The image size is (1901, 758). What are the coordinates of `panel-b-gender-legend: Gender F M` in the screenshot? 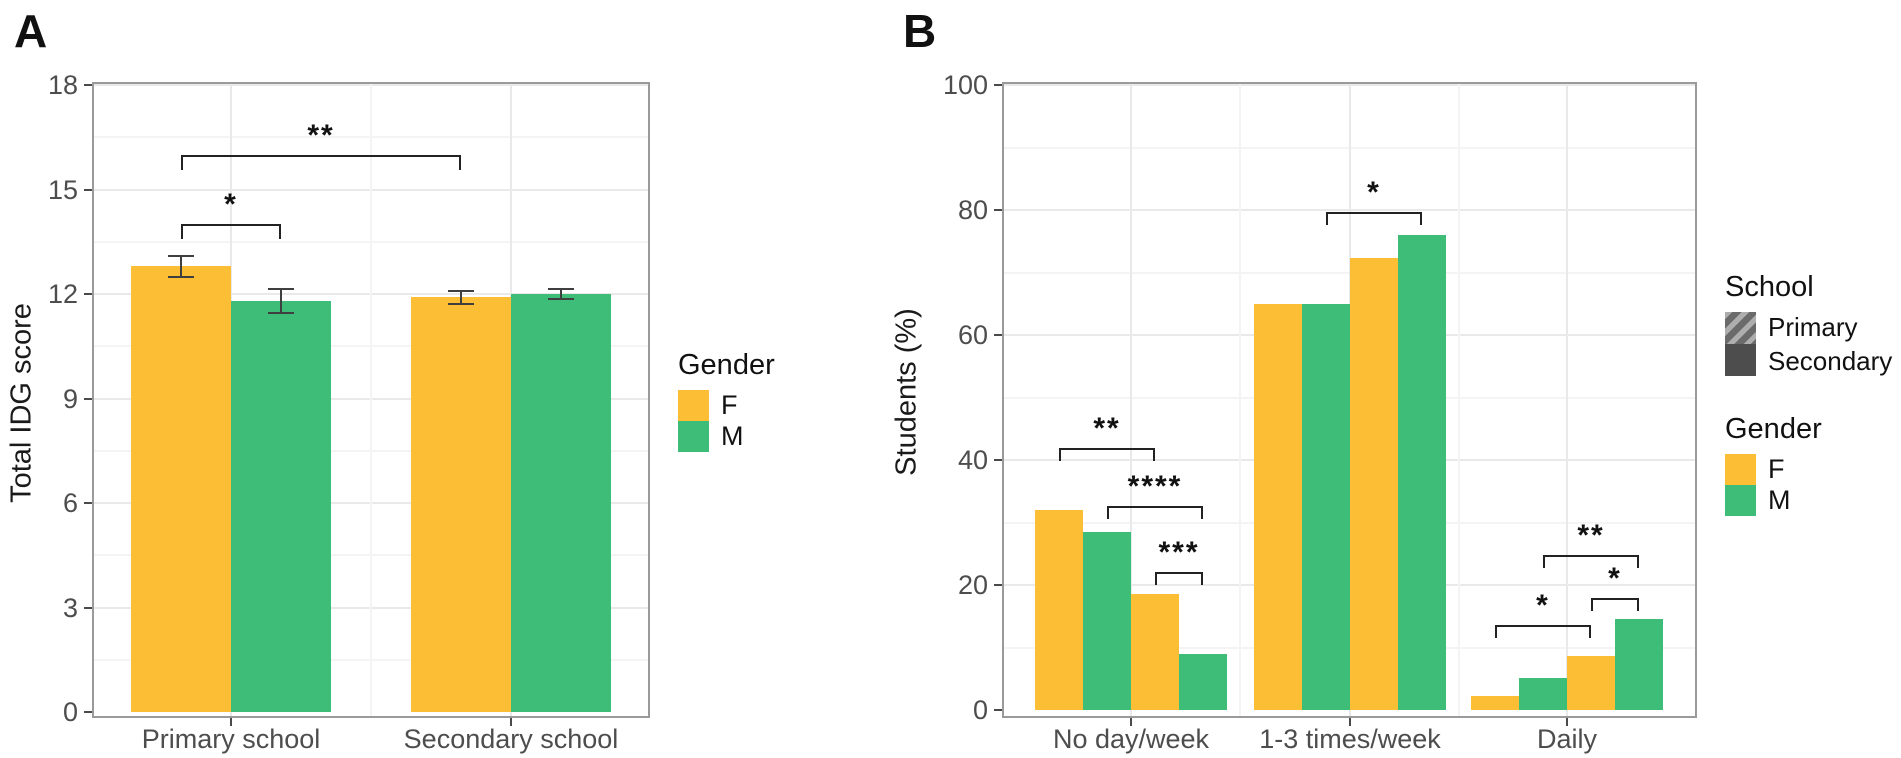 It's located at (1773, 464).